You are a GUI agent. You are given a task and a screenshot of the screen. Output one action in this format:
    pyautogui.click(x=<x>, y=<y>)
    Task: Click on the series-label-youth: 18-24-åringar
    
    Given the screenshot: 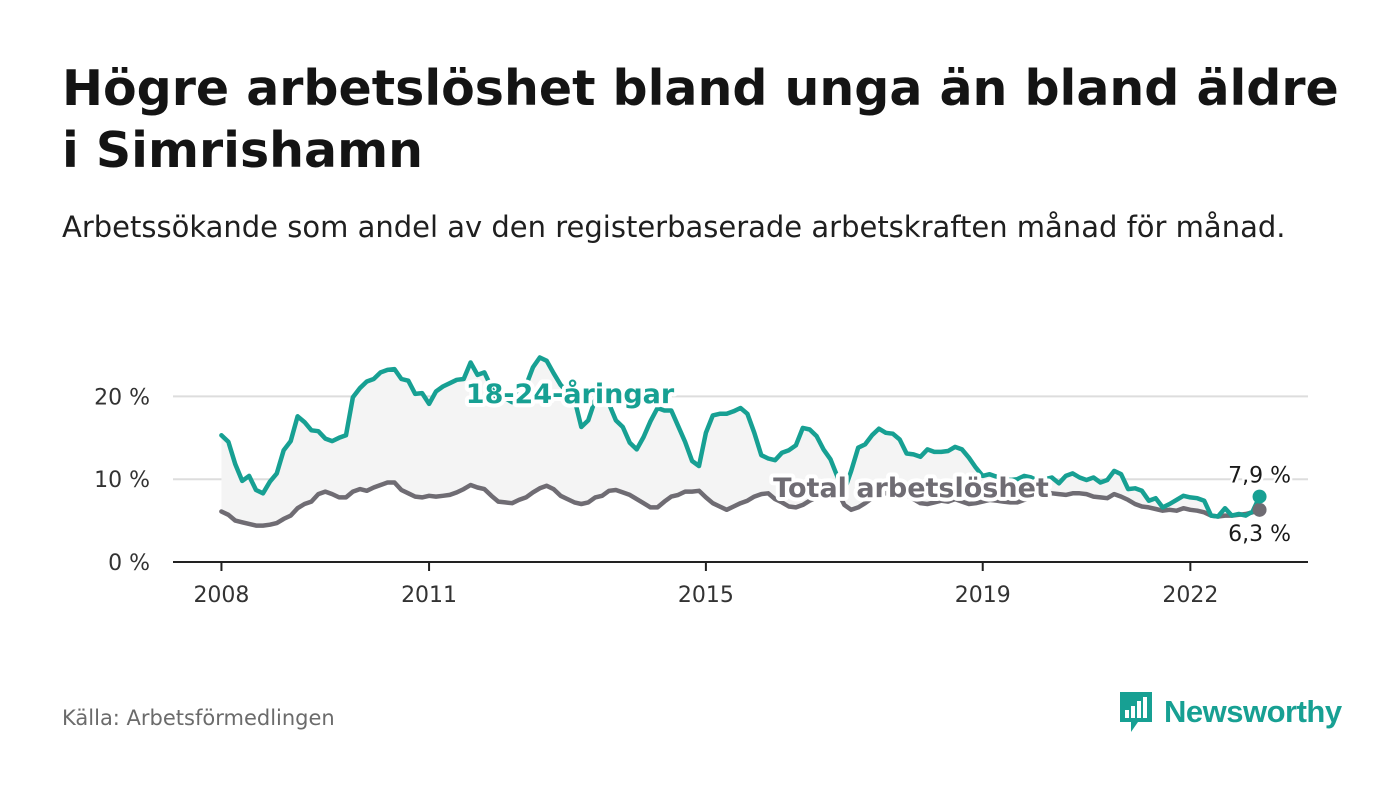 What is the action you would take?
    pyautogui.click(x=570, y=394)
    